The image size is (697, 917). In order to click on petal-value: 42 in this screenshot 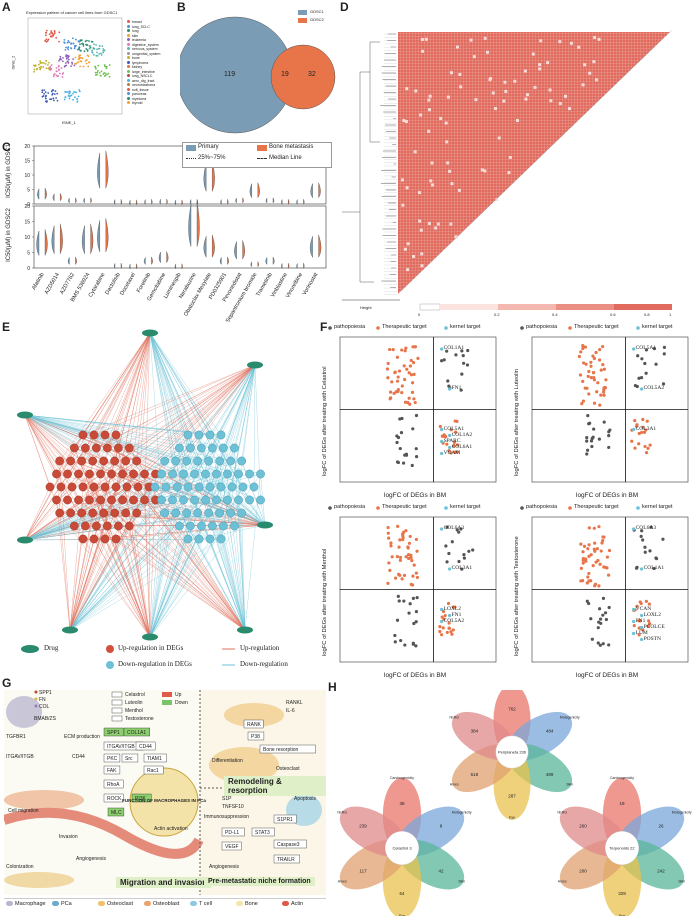, I will do `click(441, 871)`.